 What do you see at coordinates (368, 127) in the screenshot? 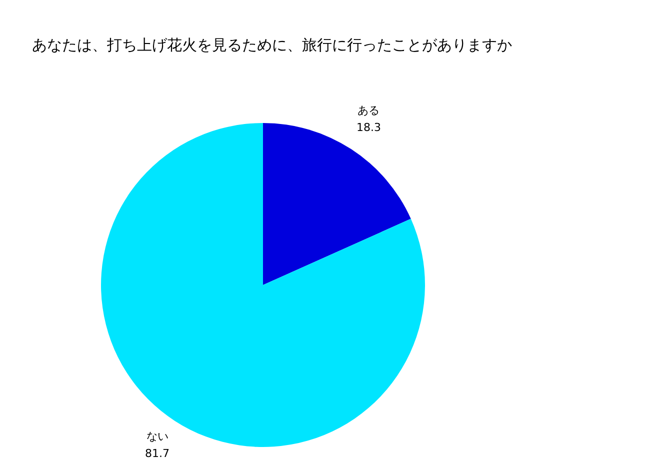
I see `data-label: 18.3` at bounding box center [368, 127].